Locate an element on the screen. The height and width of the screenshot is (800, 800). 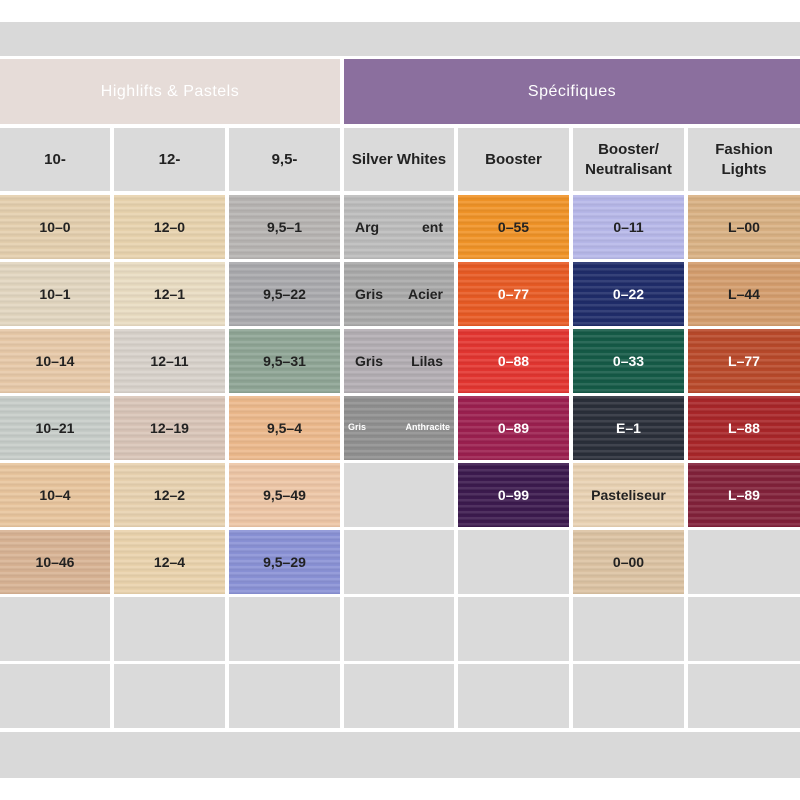
color-swatch: 12–19 is located at coordinates (169, 428).